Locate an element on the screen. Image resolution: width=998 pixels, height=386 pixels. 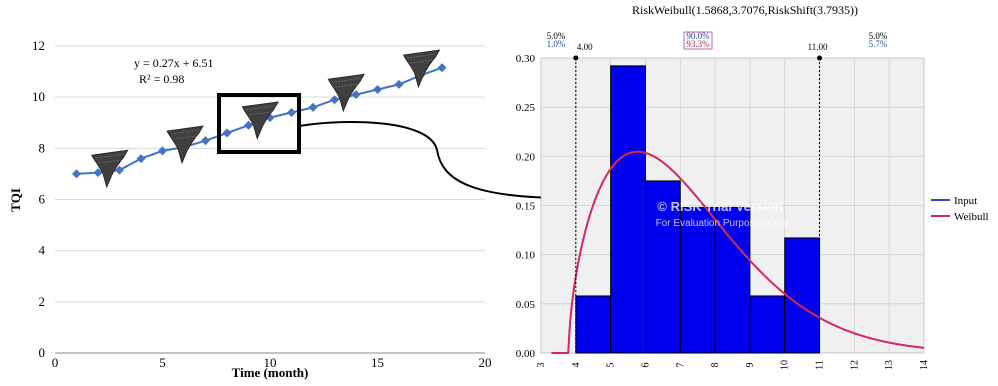
right-y-tick-label: 0.20 is located at coordinates (526, 157).